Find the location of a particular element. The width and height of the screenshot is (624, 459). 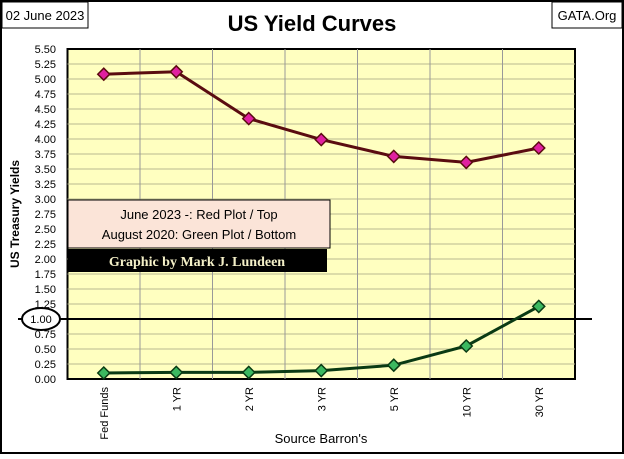

y-tick-label: 5.50 is located at coordinates (45, 50).